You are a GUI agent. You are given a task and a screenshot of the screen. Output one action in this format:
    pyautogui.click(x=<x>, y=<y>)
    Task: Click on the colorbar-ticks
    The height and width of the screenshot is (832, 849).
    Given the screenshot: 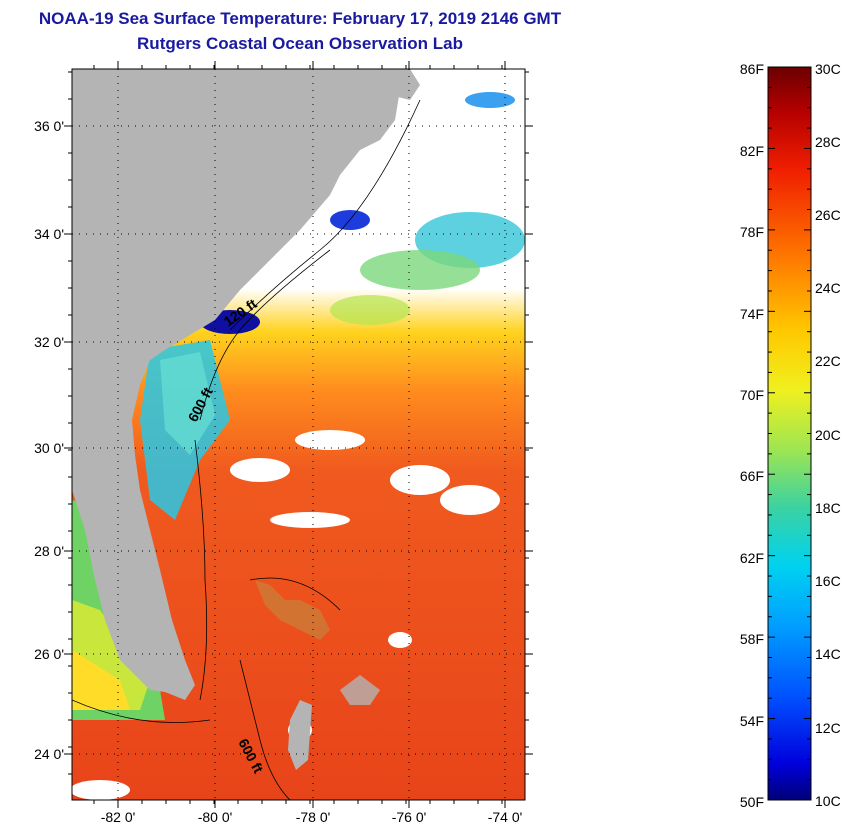 What is the action you would take?
    pyautogui.click(x=789, y=433)
    